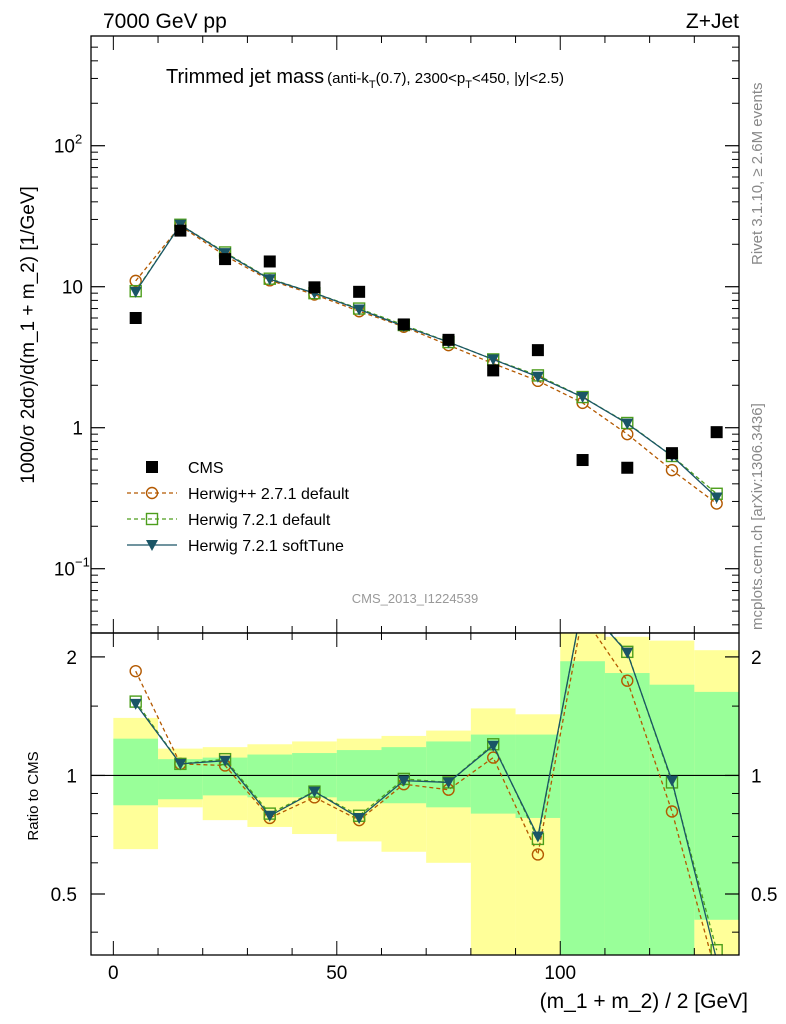 The image size is (786, 1024). What do you see at coordinates (757, 174) in the screenshot?
I see `rivet-version-label: Rivet 3.1.10, ≥ 2.6M events` at bounding box center [757, 174].